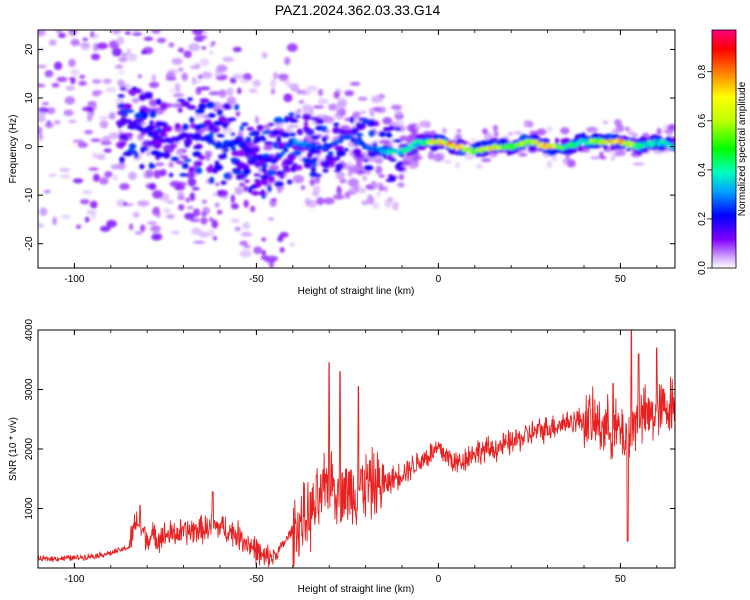  Describe the element at coordinates (29, 98) in the screenshot. I see `y-tick-label: 10` at that location.